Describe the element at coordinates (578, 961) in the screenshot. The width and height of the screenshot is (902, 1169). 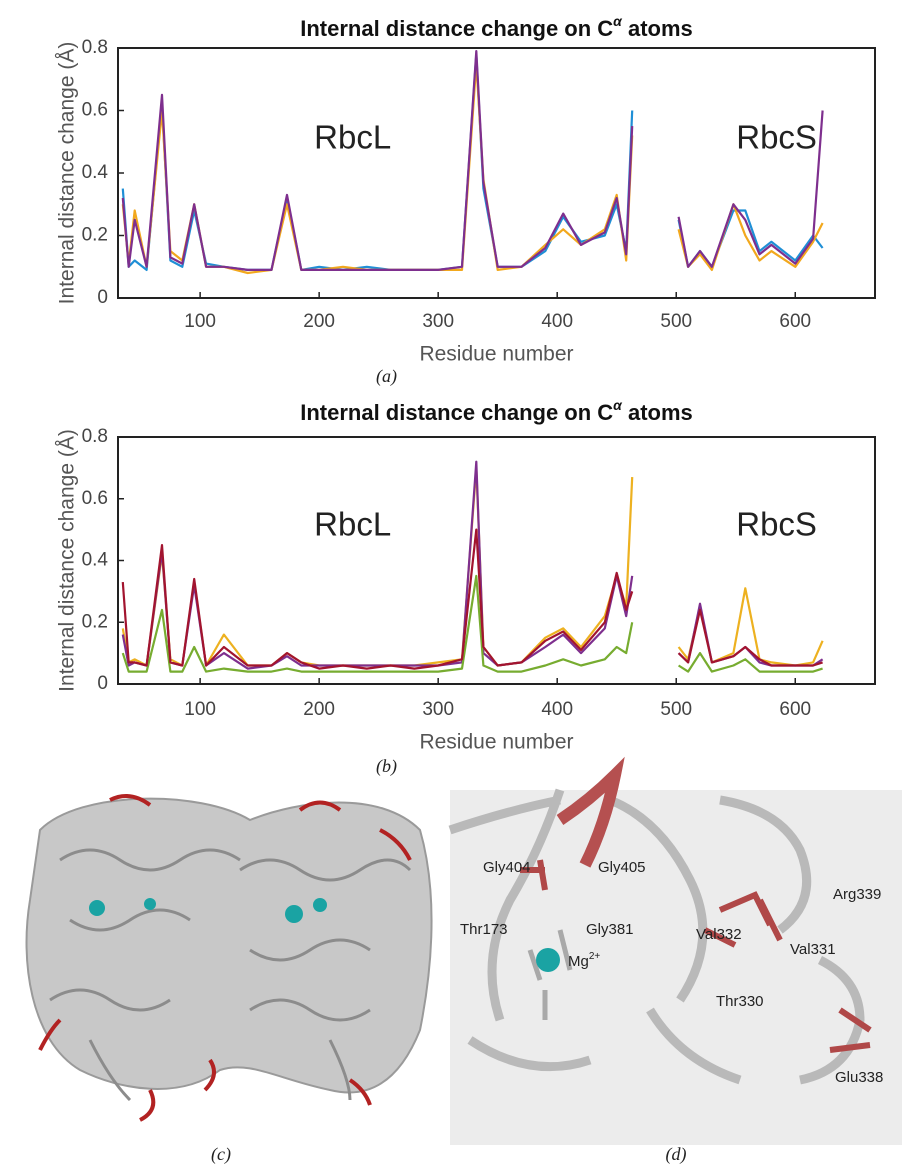
I see `ion-symbol: Mg` at that location.